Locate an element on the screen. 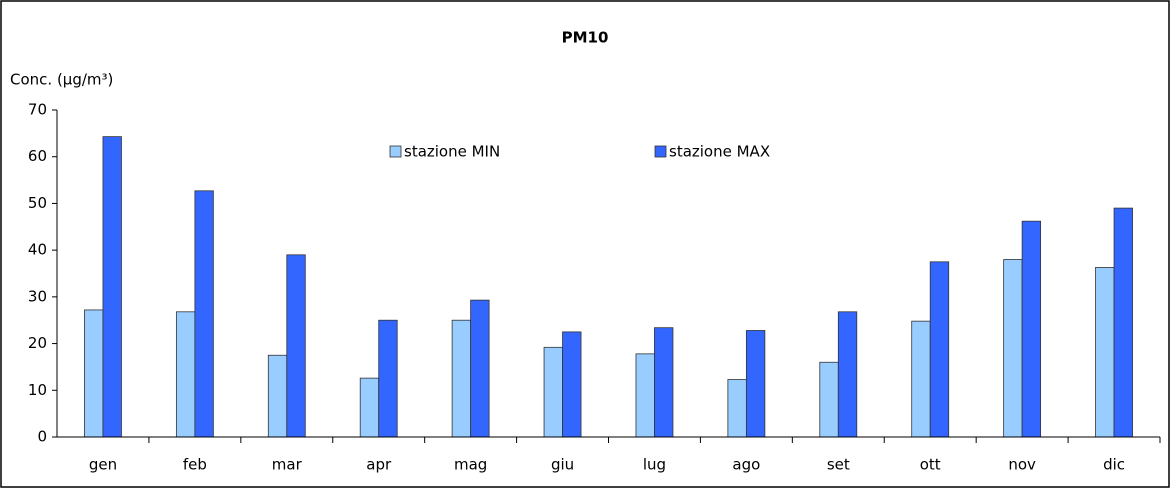 The width and height of the screenshot is (1170, 492). x-tick-label: mag is located at coordinates (470, 465).